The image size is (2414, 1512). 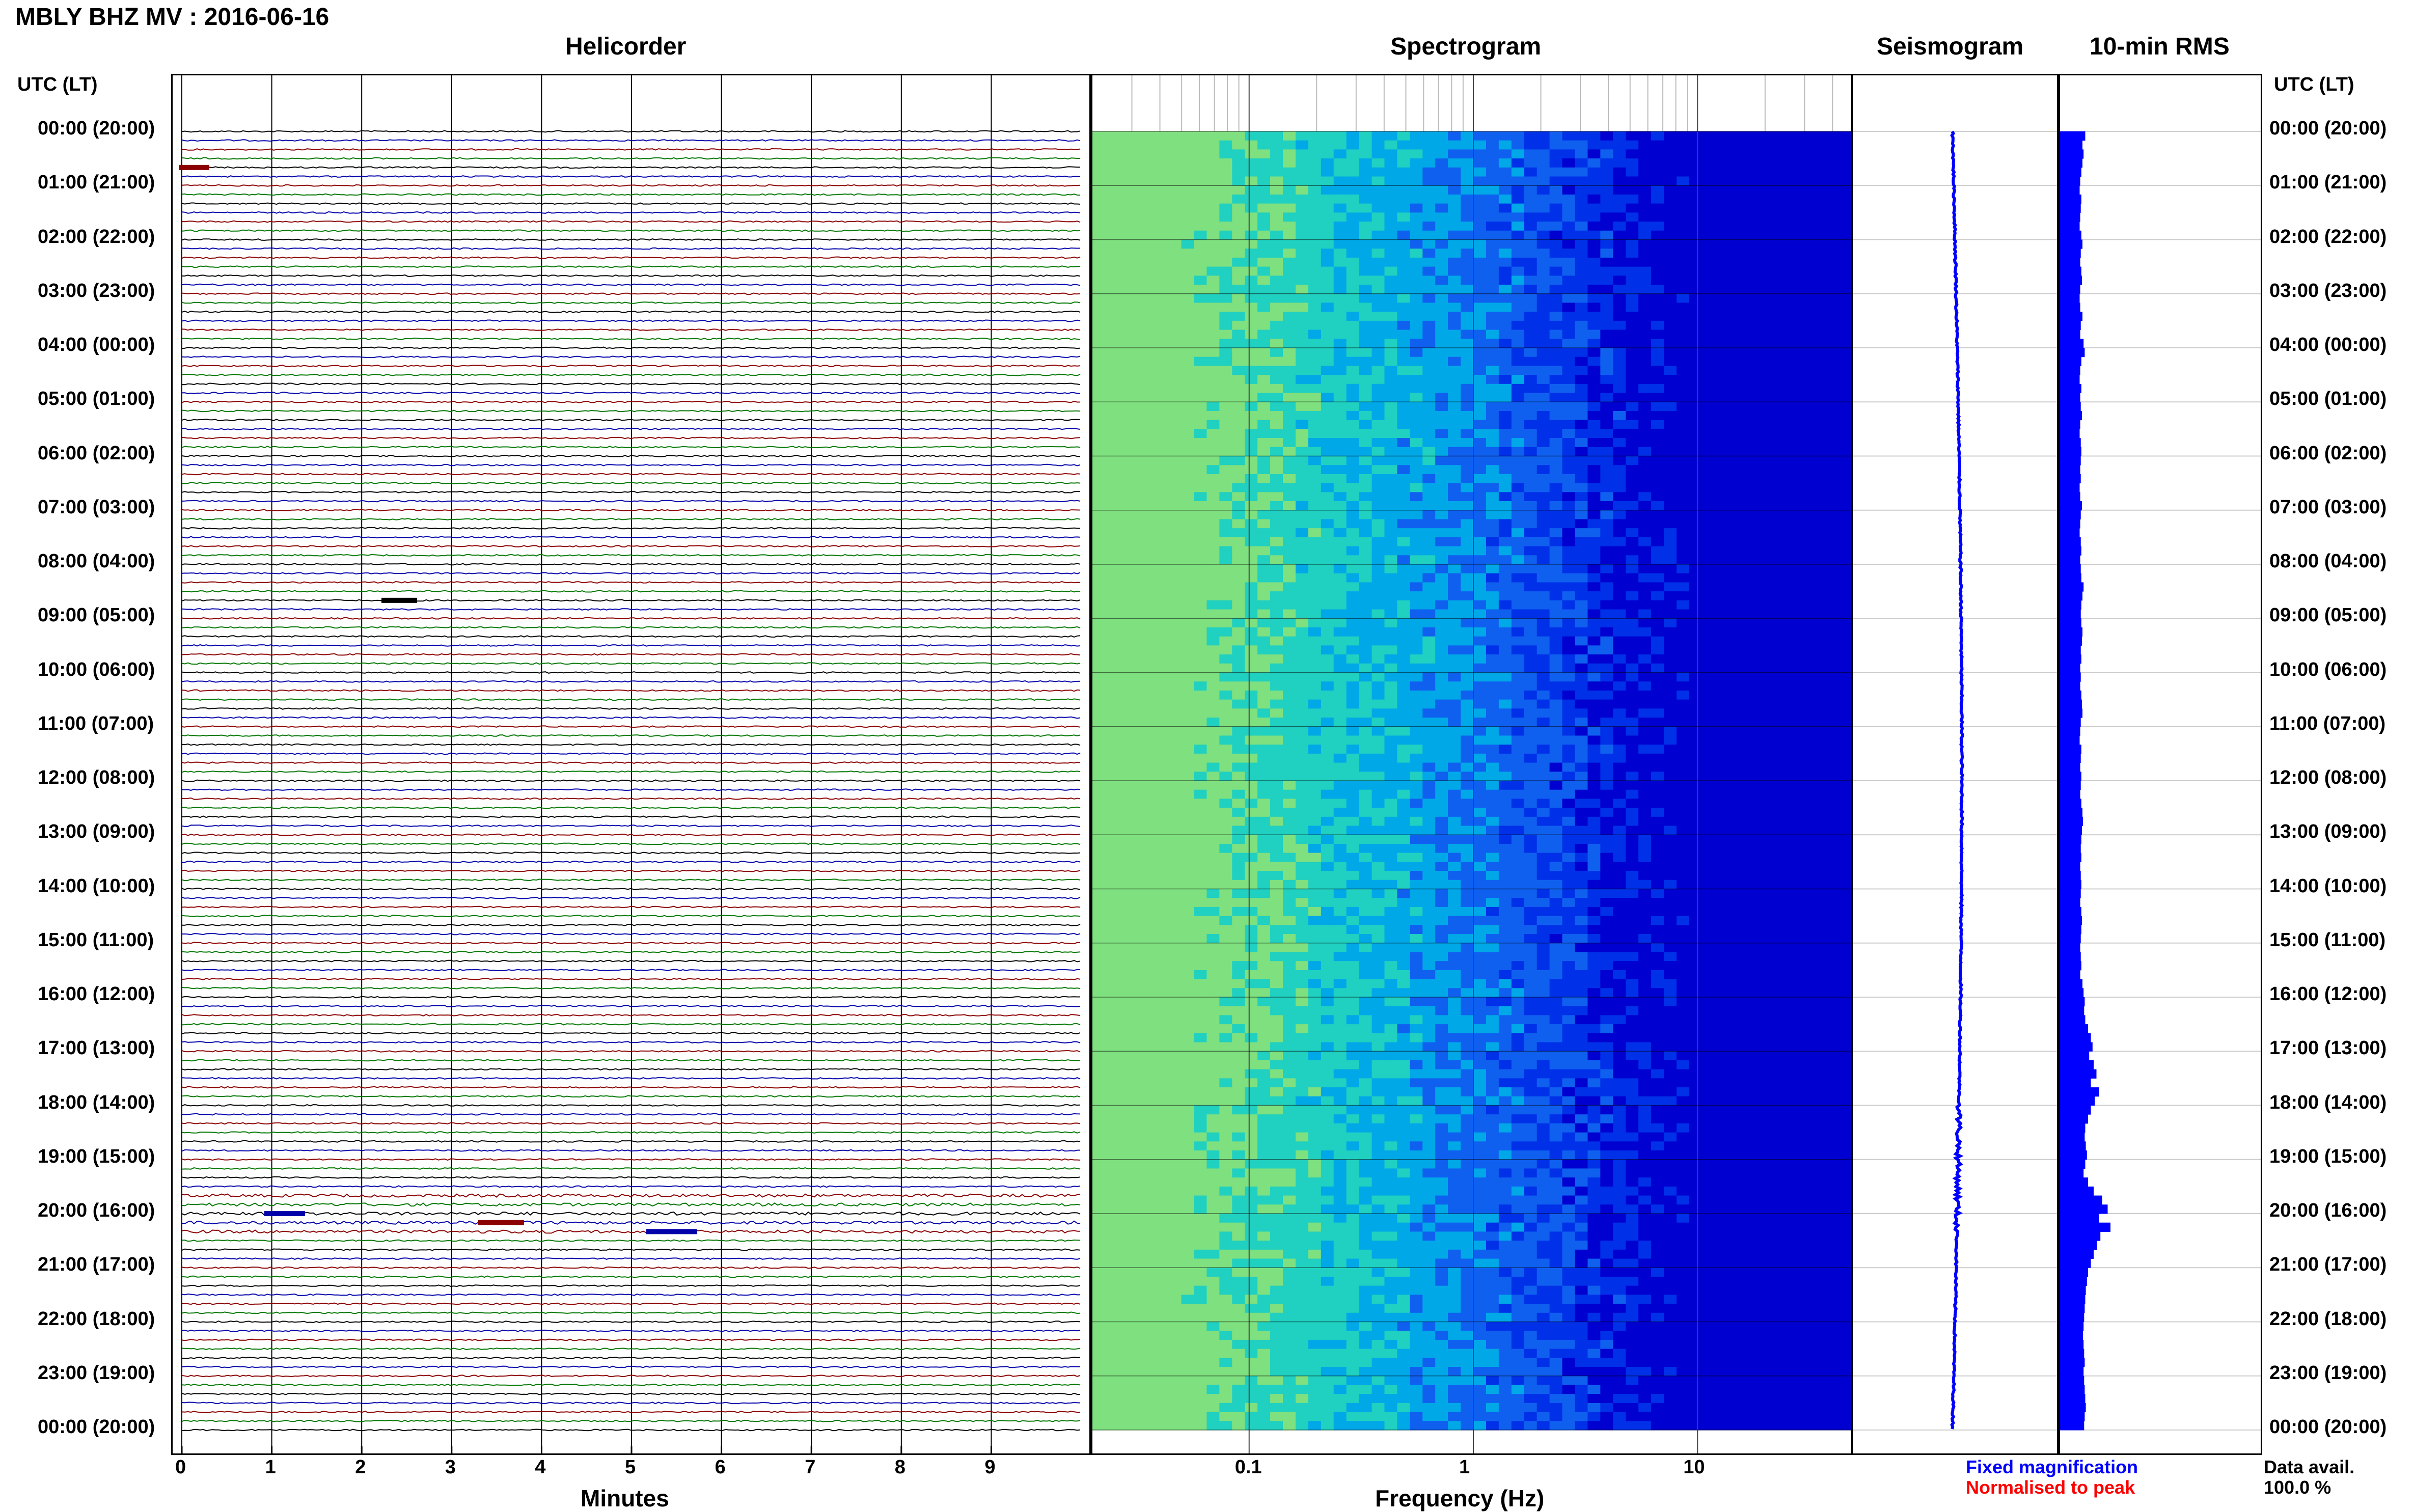 I want to click on helicorder-trace, so click(x=631, y=366).